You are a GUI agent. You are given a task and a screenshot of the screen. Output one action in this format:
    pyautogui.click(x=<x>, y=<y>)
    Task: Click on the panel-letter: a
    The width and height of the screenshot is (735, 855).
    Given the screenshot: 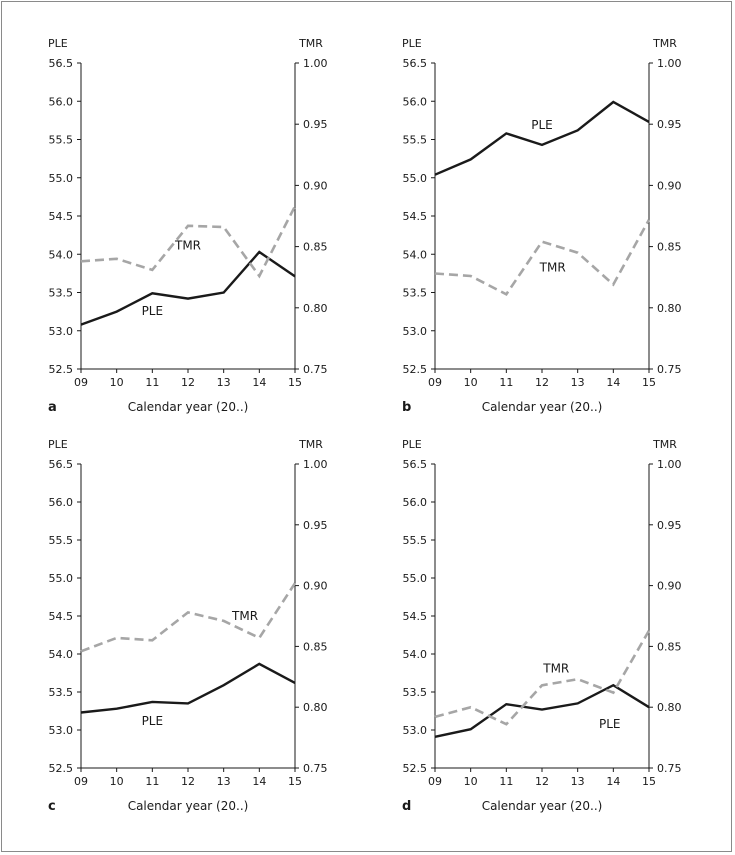 What is the action you would take?
    pyautogui.click(x=52, y=407)
    